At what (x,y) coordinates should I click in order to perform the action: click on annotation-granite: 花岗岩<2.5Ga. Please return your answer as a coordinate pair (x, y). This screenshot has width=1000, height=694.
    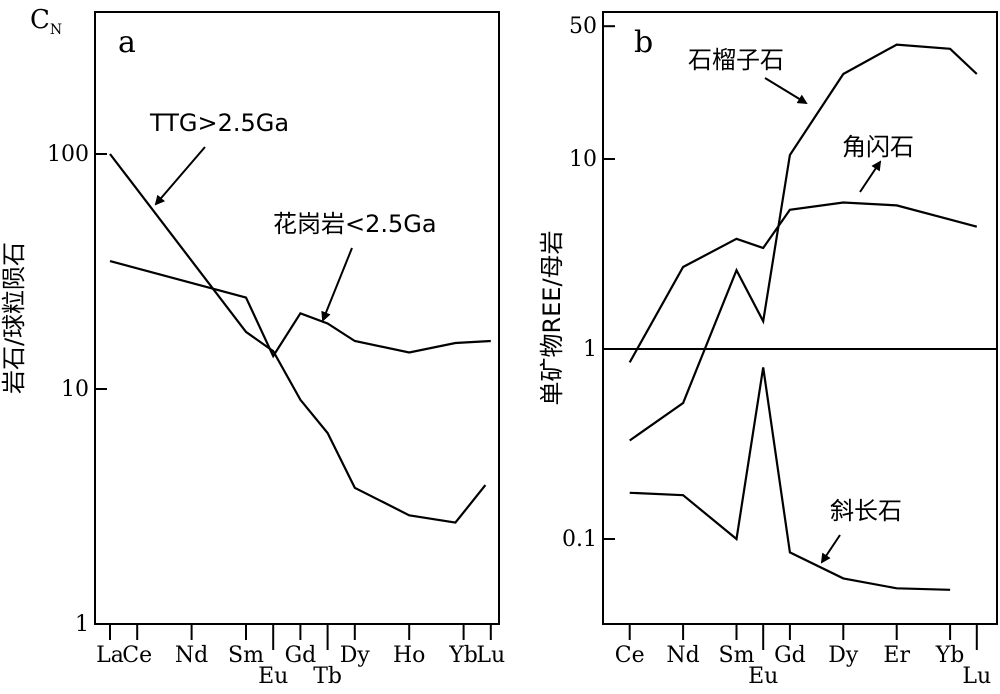
    Looking at the image, I should click on (355, 224).